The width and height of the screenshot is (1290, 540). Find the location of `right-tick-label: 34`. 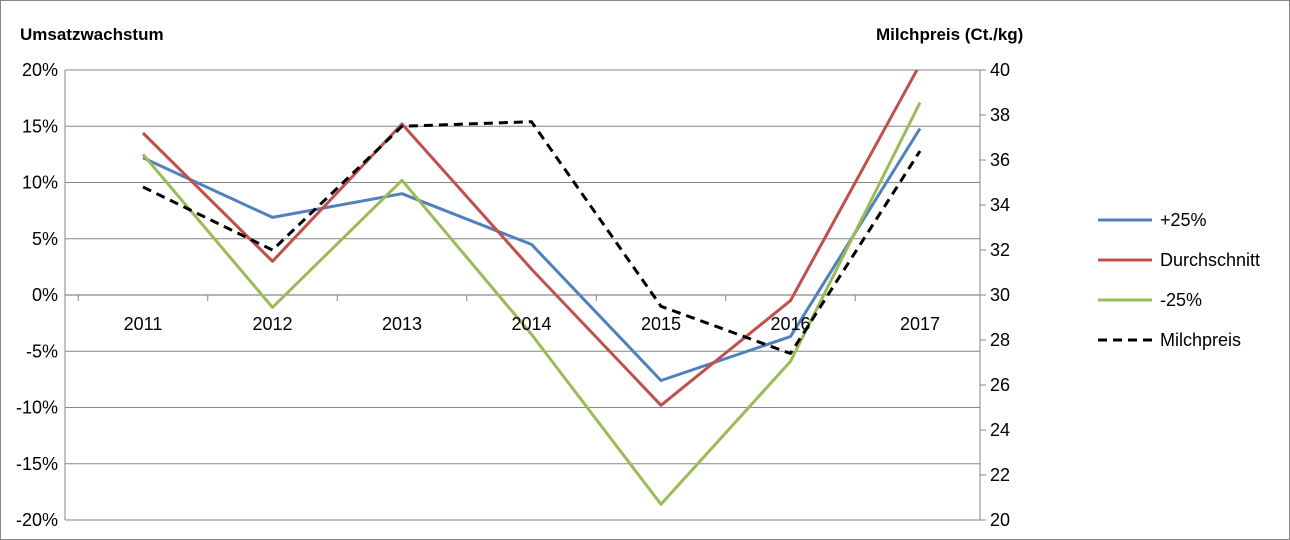

right-tick-label: 34 is located at coordinates (1000, 205).